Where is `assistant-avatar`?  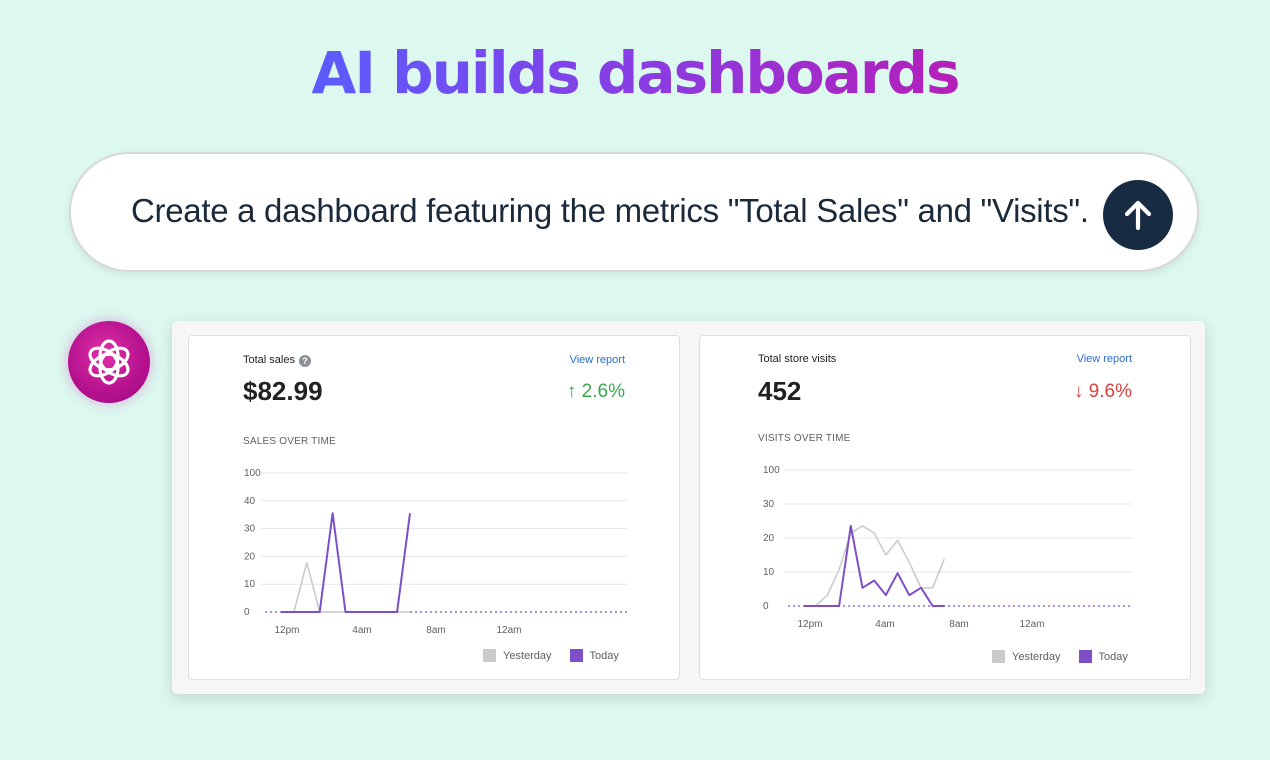
assistant-avatar is located at coordinates (109, 362).